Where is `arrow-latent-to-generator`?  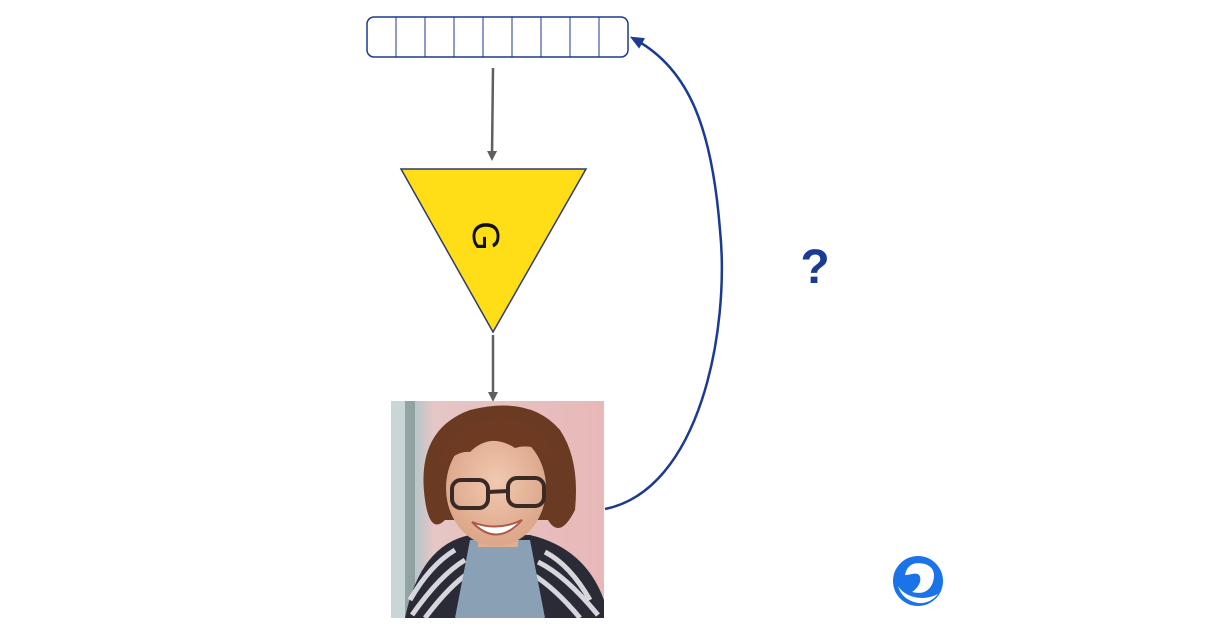
arrow-latent-to-generator is located at coordinates (492, 114).